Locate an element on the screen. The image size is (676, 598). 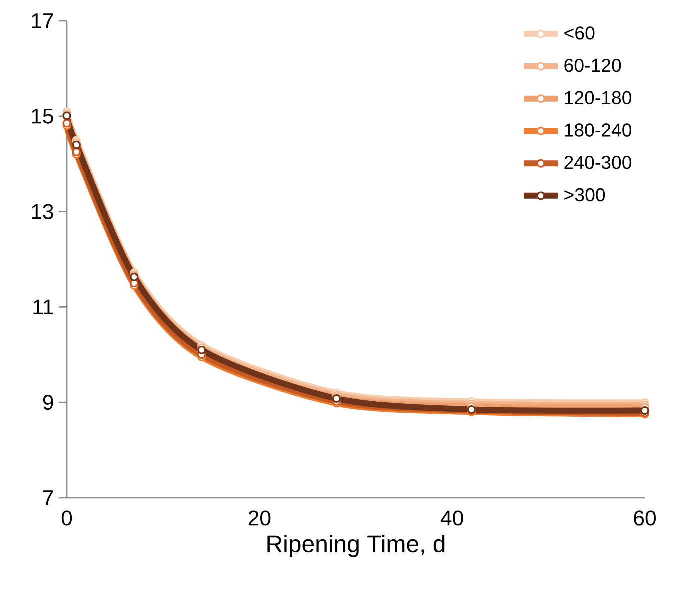
y-tick-label: 15 is located at coordinates (43, 116).